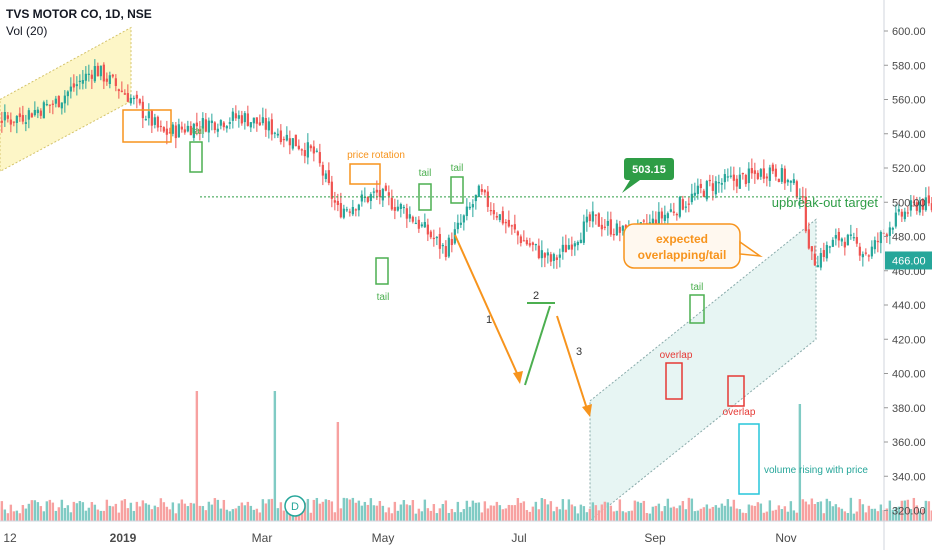 This screenshot has width=932, height=550. I want to click on overlap-box, so click(674, 381).